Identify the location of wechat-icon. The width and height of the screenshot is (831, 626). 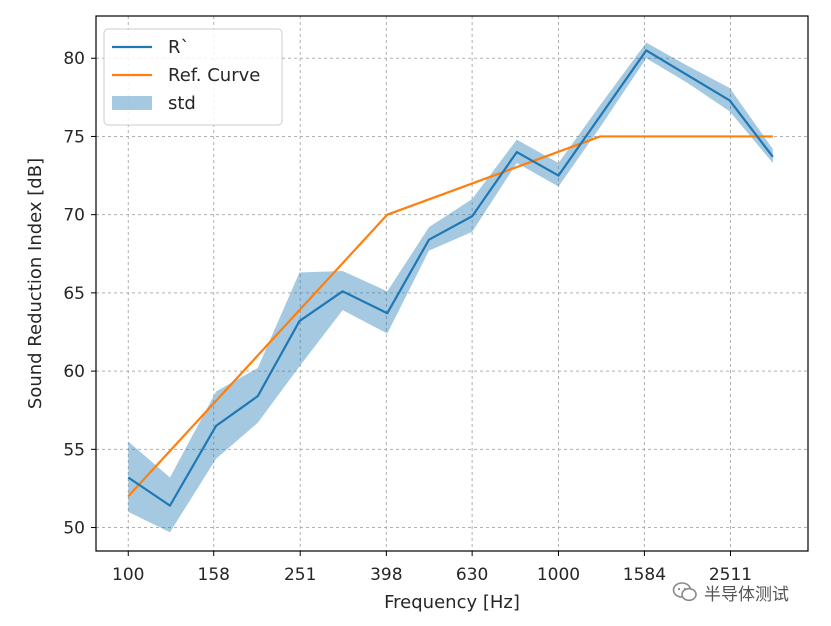
(684, 592).